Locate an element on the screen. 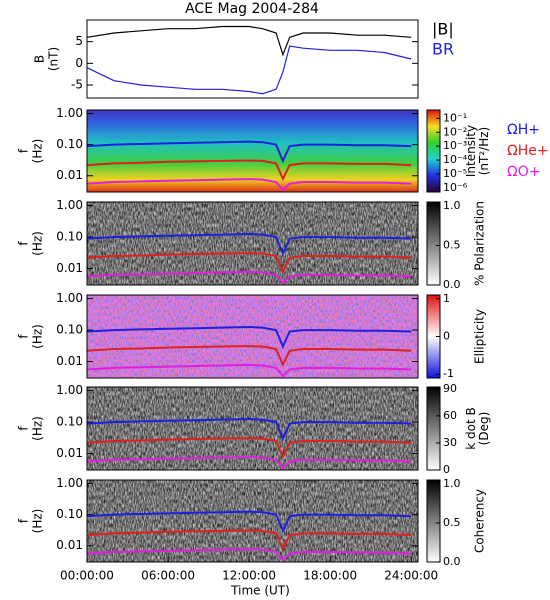 This screenshot has height=600, width=550. colorbar-tick-label: 10⁻³ is located at coordinates (455, 145).